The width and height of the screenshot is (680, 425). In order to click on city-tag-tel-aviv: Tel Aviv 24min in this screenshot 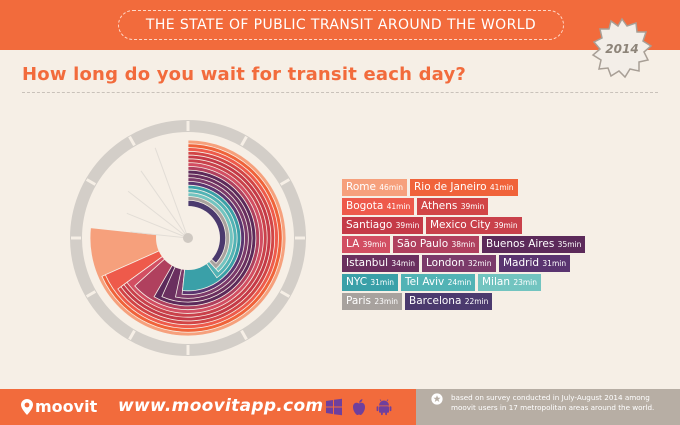, I will do `click(438, 282)`.